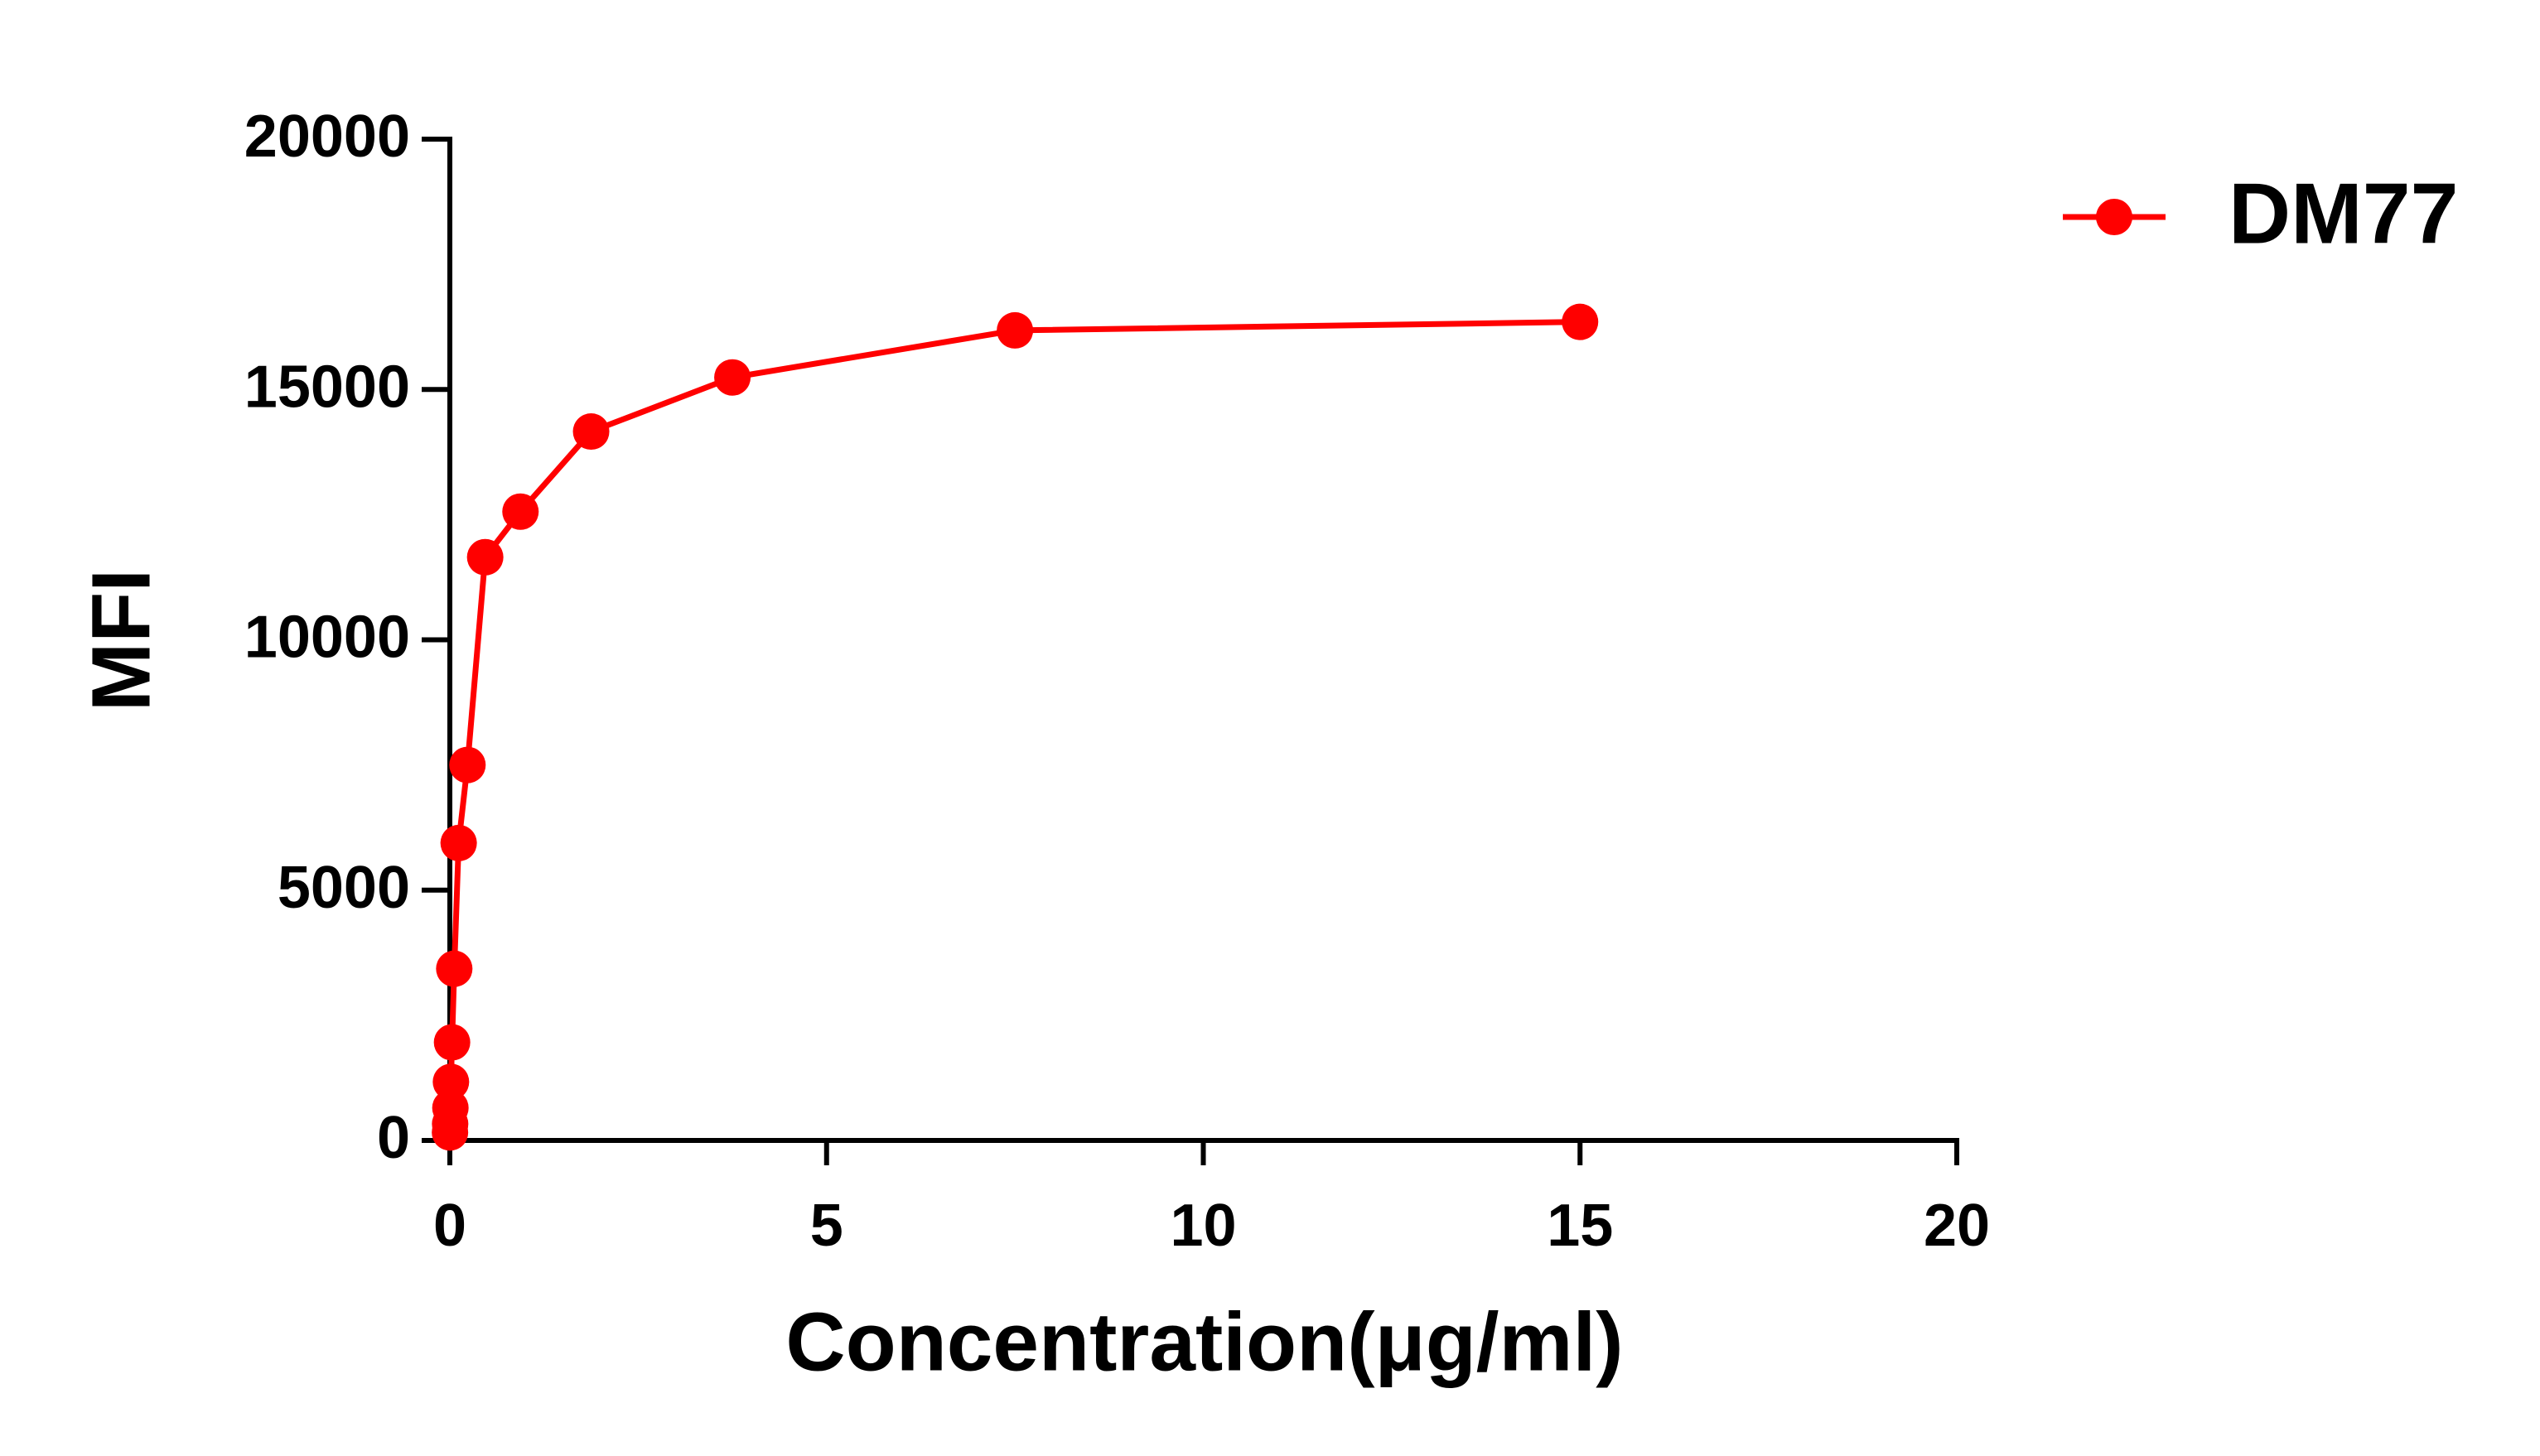 The width and height of the screenshot is (2540, 1456). I want to click on y-axis-title: MFI, so click(121, 640).